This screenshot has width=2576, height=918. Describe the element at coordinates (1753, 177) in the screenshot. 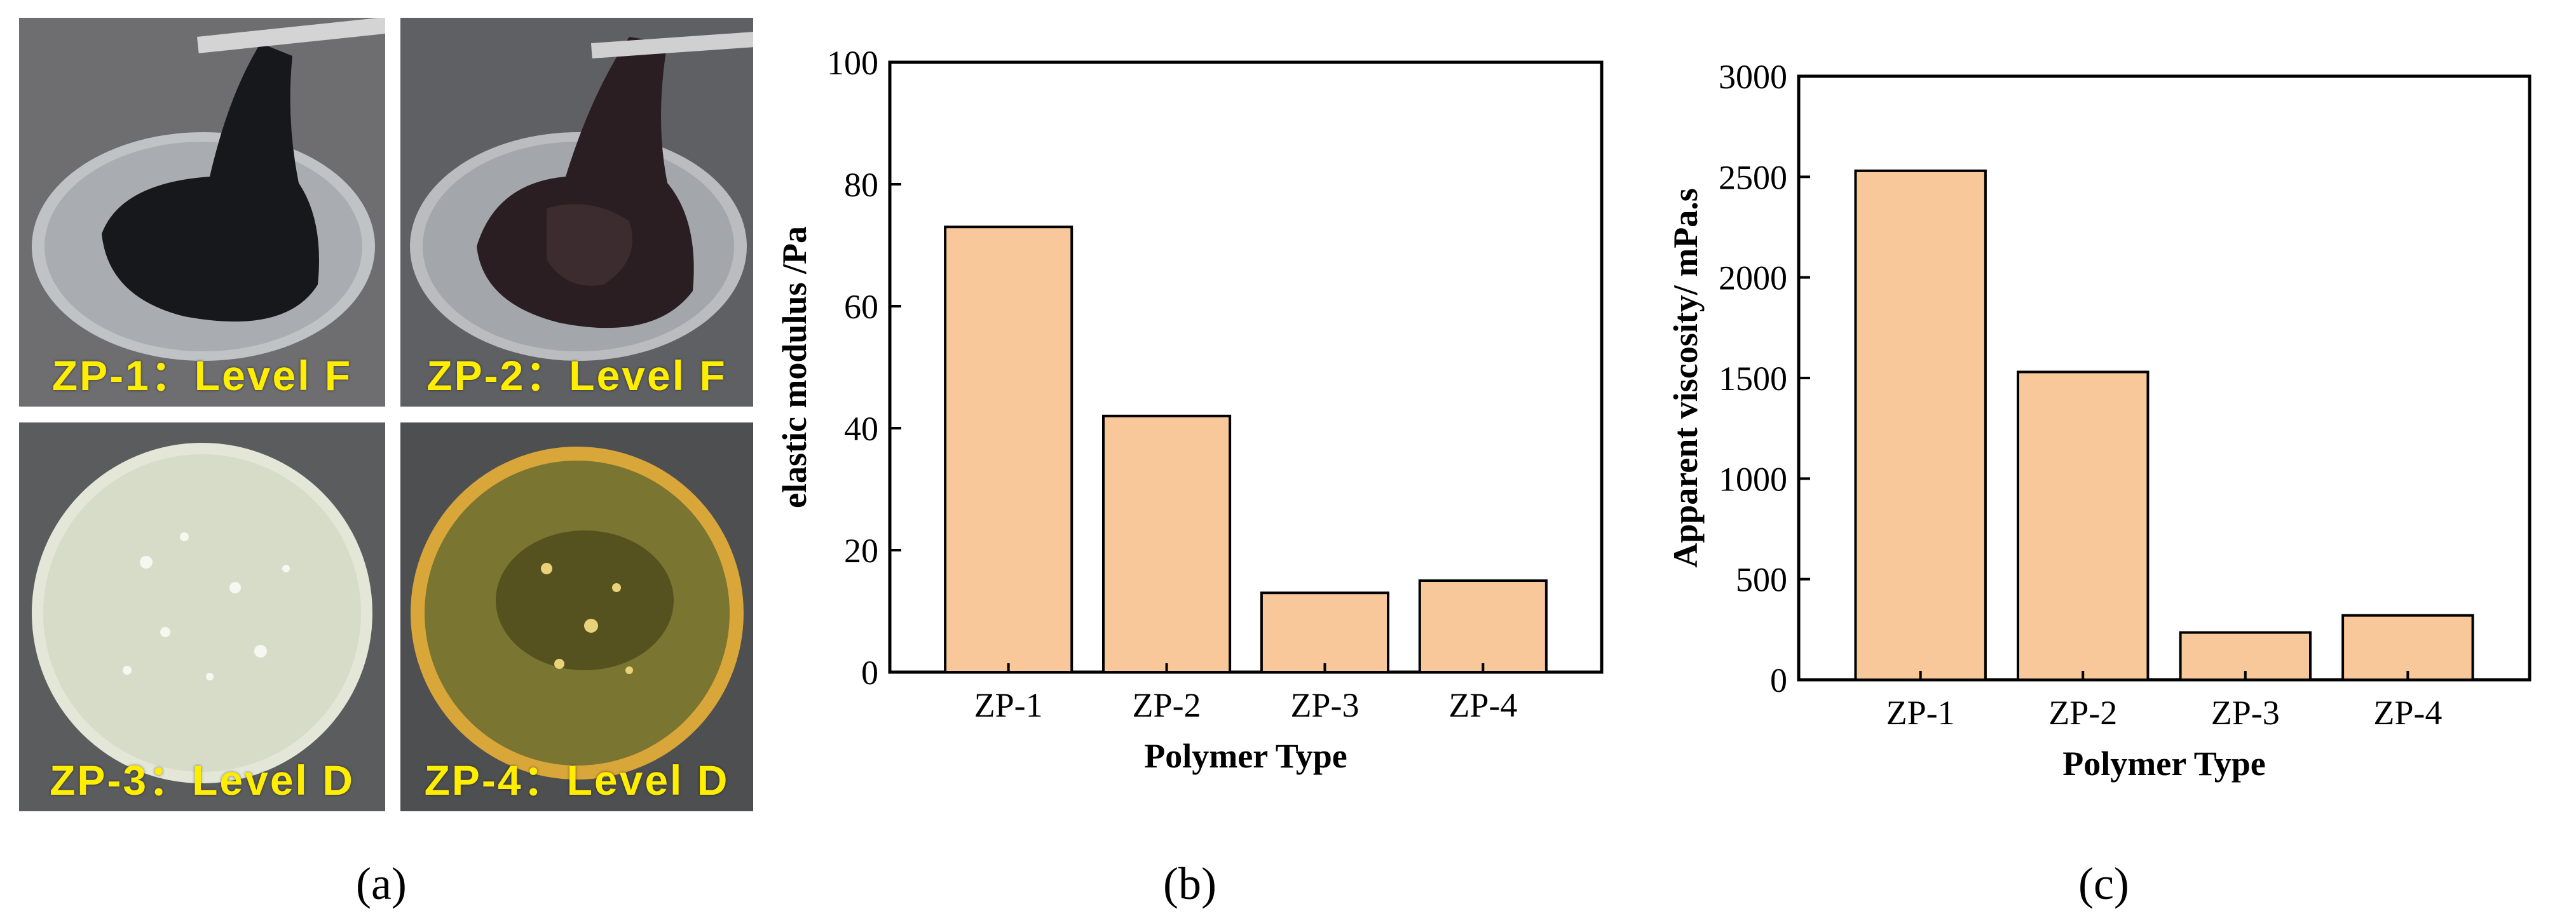

I see `chart-c-ytick-label: 2500` at that location.